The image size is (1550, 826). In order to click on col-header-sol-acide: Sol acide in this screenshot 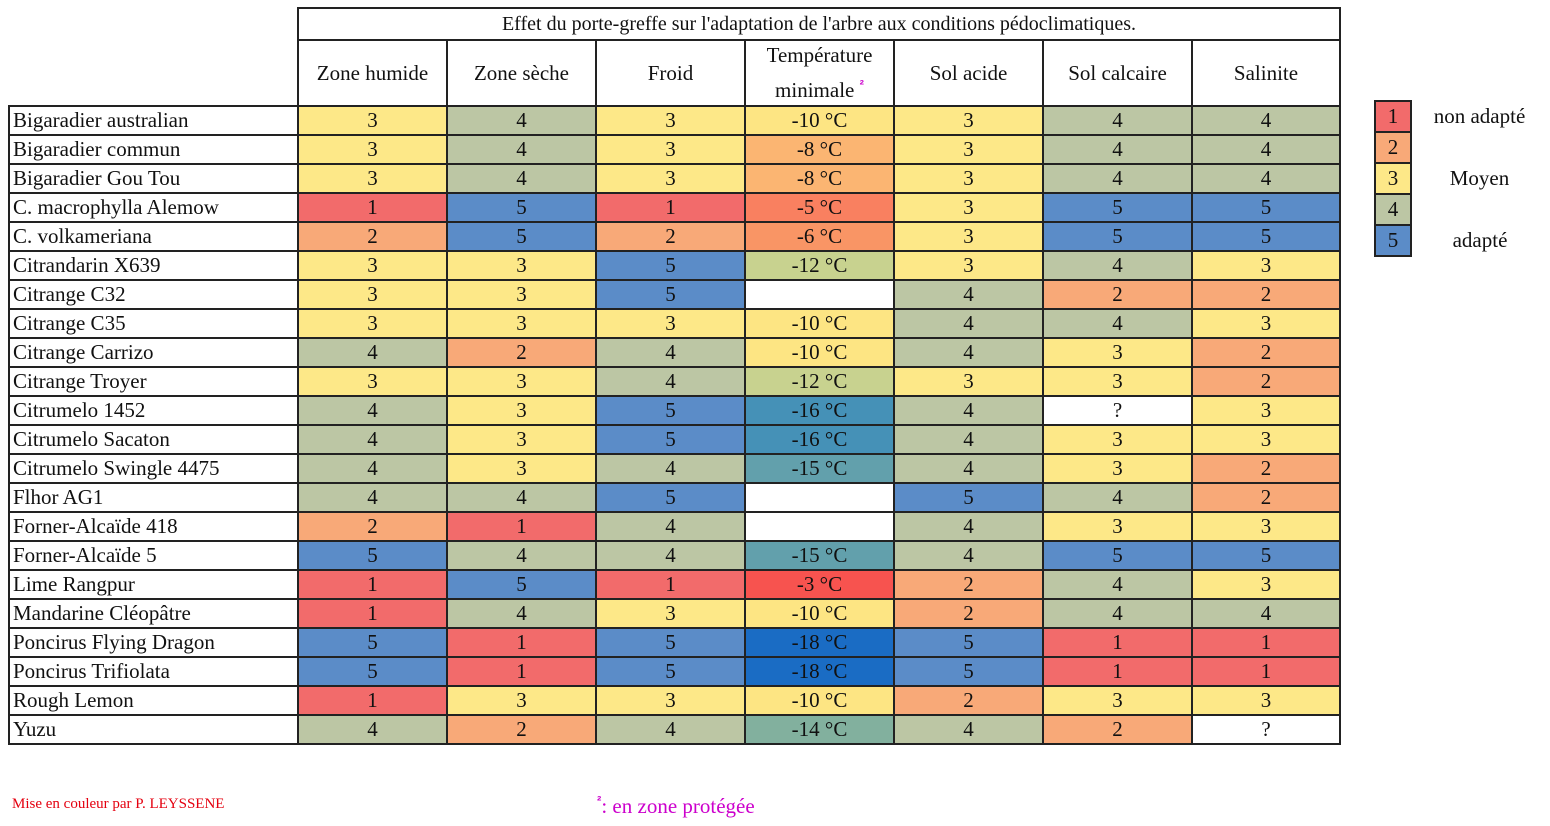, I will do `click(968, 73)`.